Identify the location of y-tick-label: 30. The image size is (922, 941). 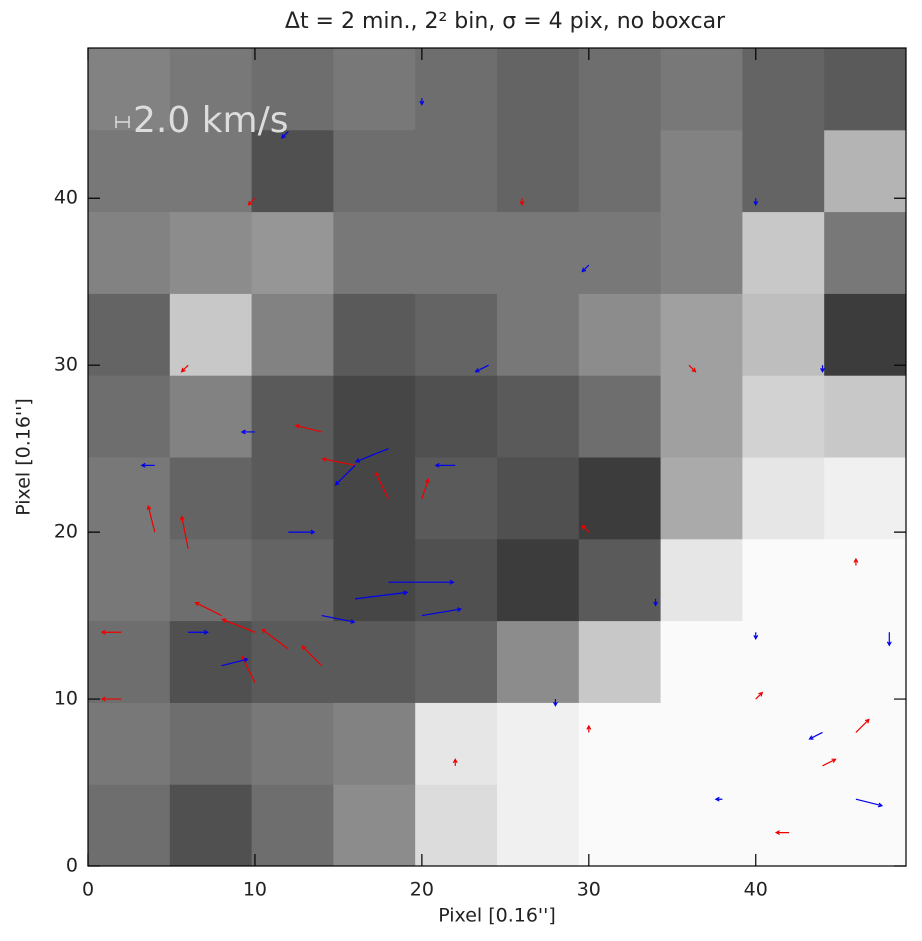
(66, 365).